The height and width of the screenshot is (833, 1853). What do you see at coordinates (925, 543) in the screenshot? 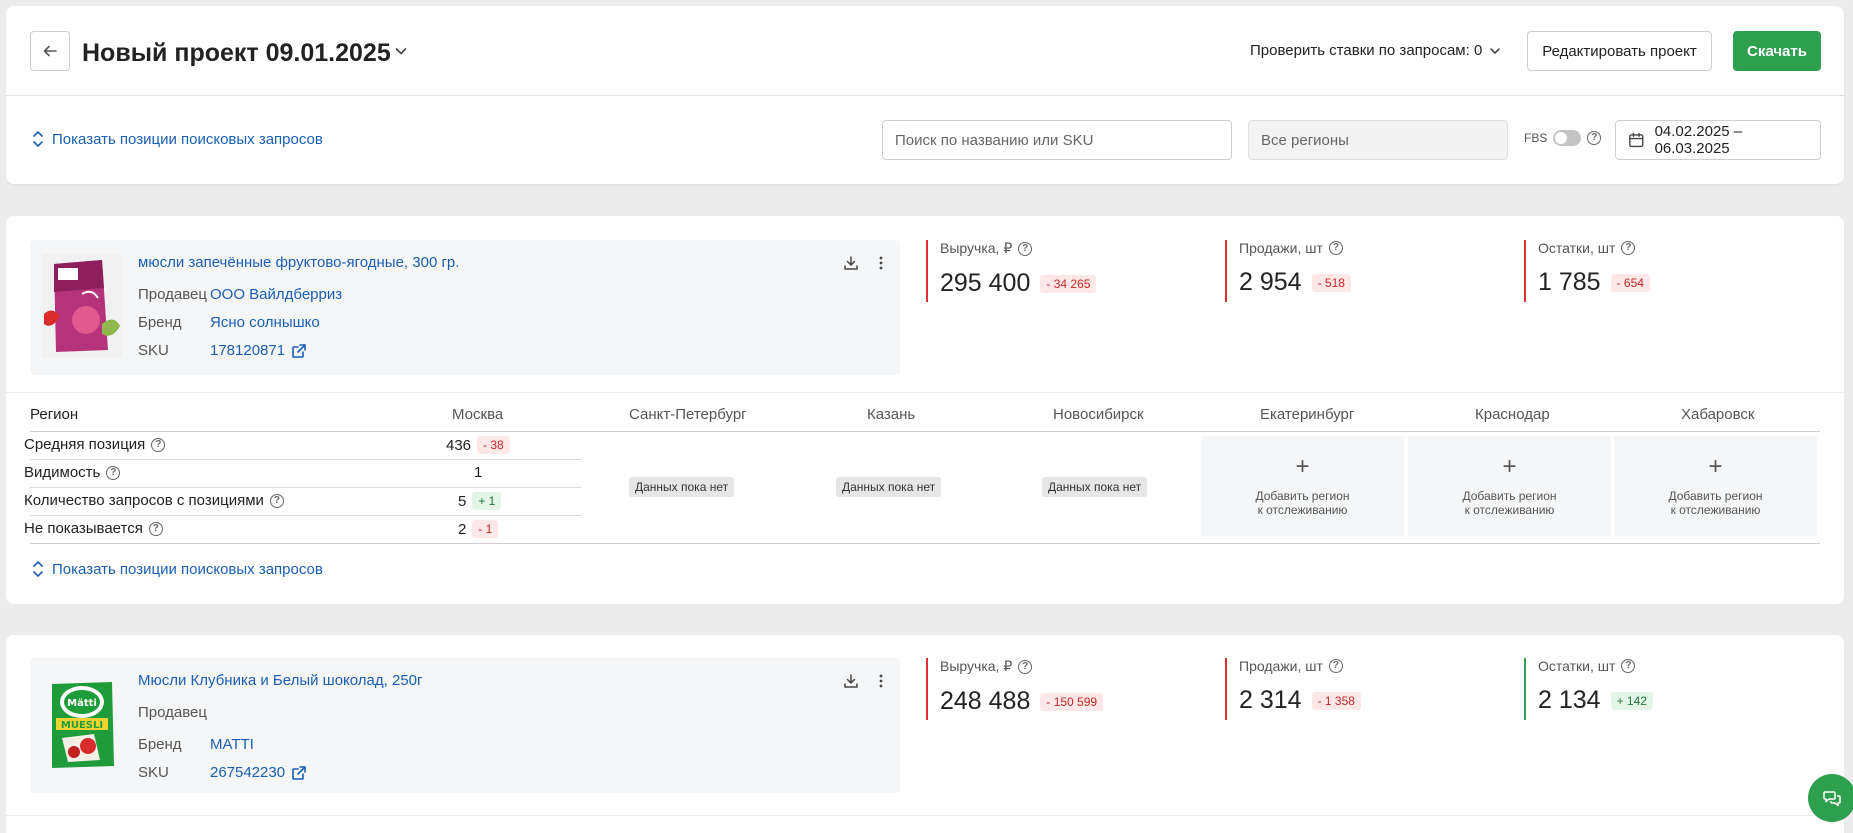
I see `table-bottom-divider` at bounding box center [925, 543].